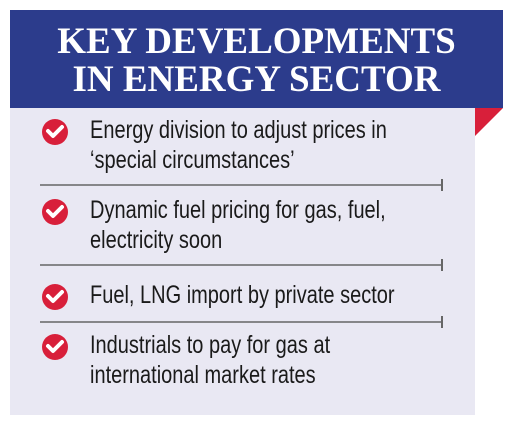  What do you see at coordinates (256, 41) in the screenshot?
I see `title-line: KEY DEVELOPMENTS` at bounding box center [256, 41].